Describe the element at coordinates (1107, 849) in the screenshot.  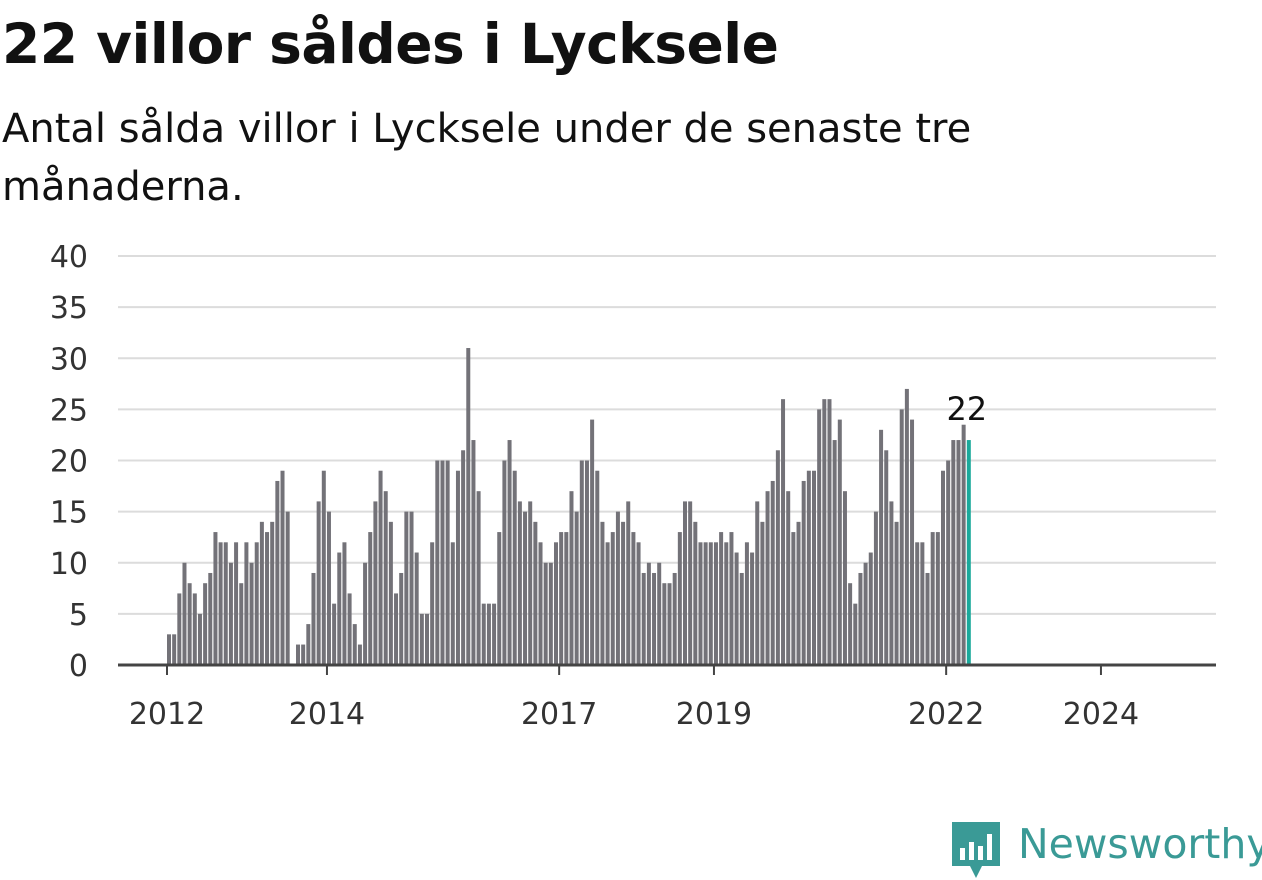
I see `newsworthy-logo: Newsworthy` at that location.